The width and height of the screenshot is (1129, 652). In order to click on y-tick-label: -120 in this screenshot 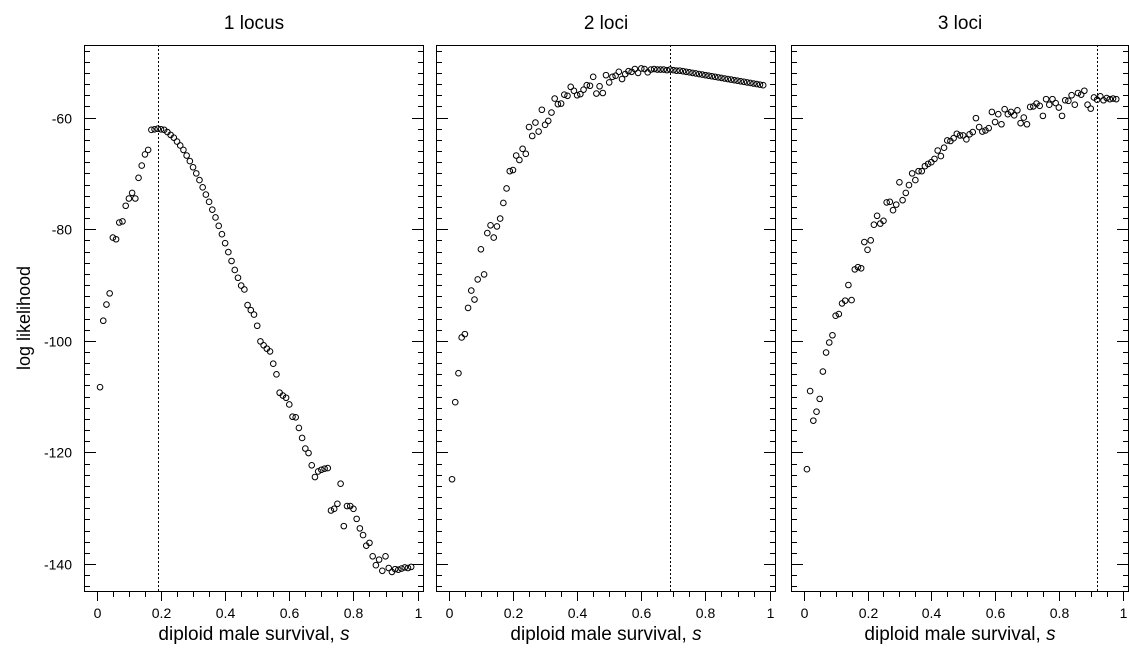, I will do `click(58, 453)`.